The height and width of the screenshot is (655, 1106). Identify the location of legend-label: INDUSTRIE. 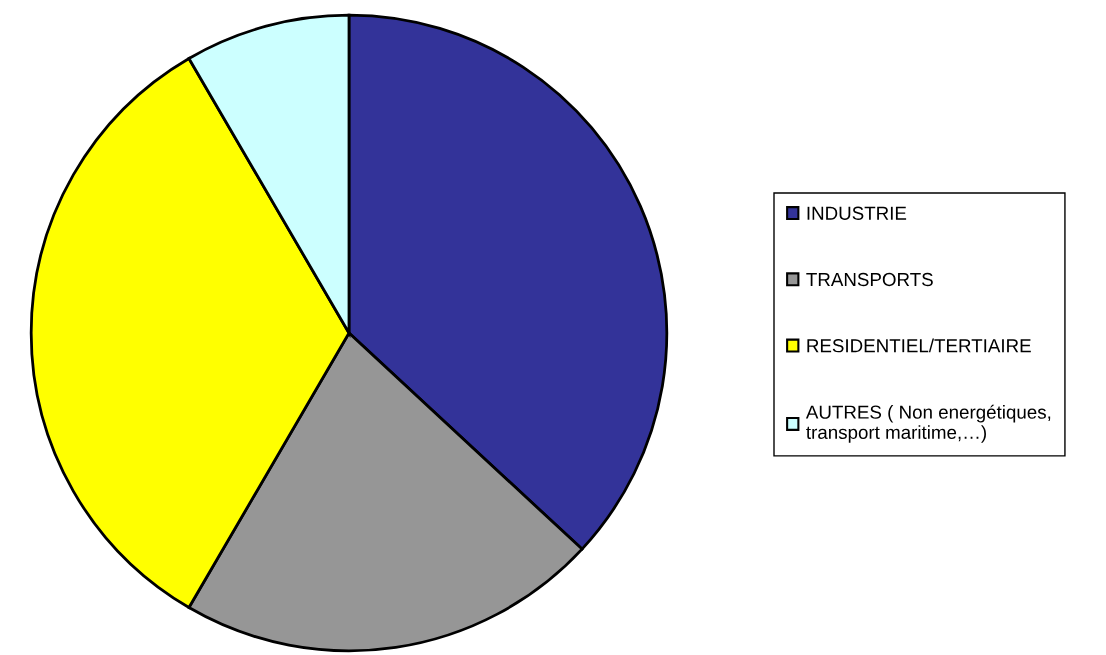
(857, 213).